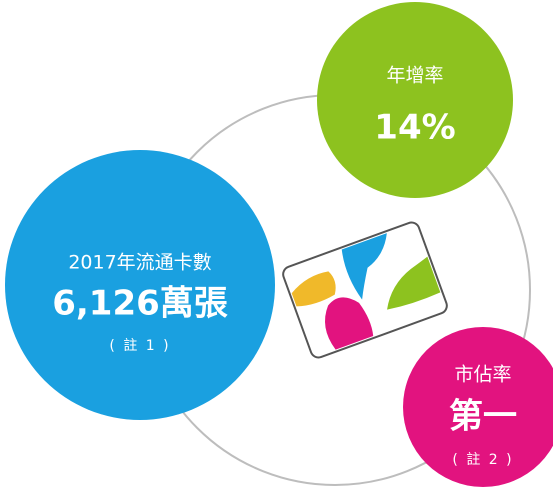 Image resolution: width=553 pixels, height=489 pixels. I want to click on bubble-note: ( 註 2 ), so click(482, 460).